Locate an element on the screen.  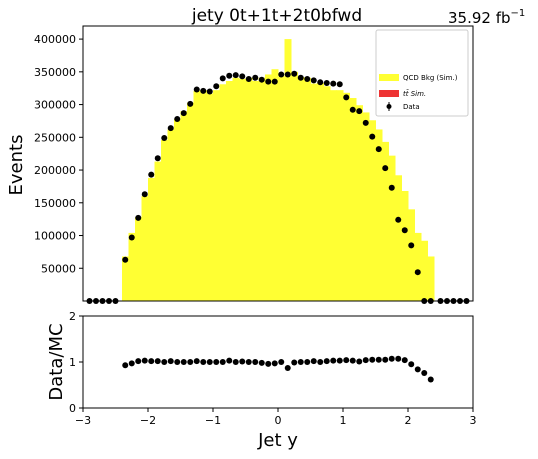
ratio-y-tick-label: 0 is located at coordinates (72, 408).